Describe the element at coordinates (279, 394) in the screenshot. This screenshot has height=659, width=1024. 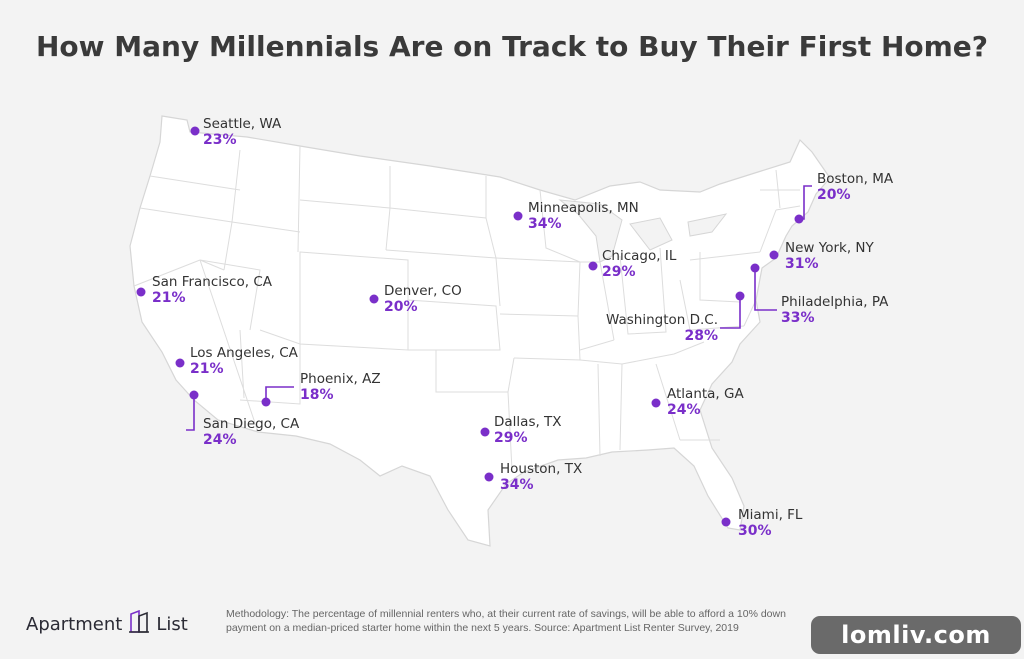
I see `phoenix-leader` at that location.